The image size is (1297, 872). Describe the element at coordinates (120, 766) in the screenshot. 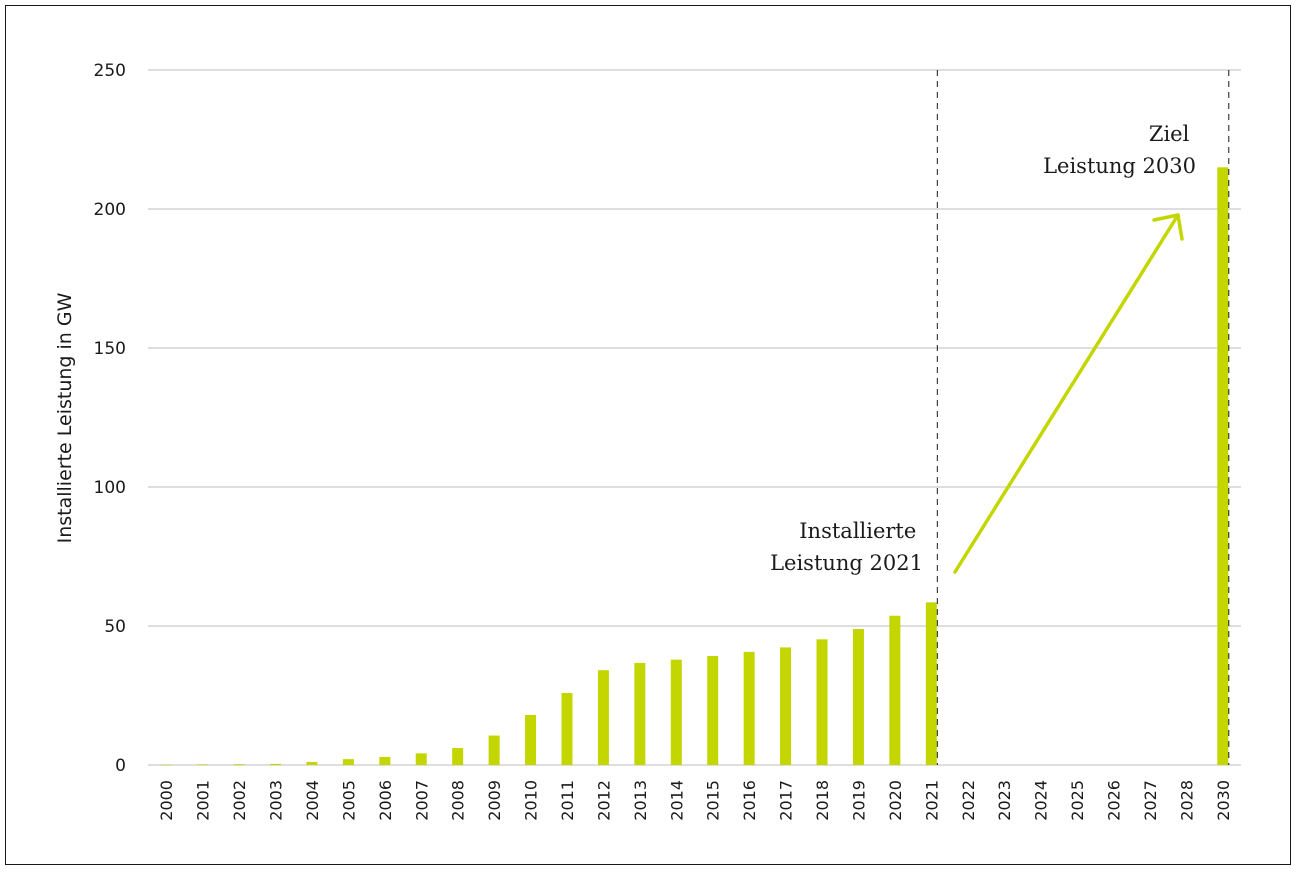

I see `y-tick-label: 0` at that location.